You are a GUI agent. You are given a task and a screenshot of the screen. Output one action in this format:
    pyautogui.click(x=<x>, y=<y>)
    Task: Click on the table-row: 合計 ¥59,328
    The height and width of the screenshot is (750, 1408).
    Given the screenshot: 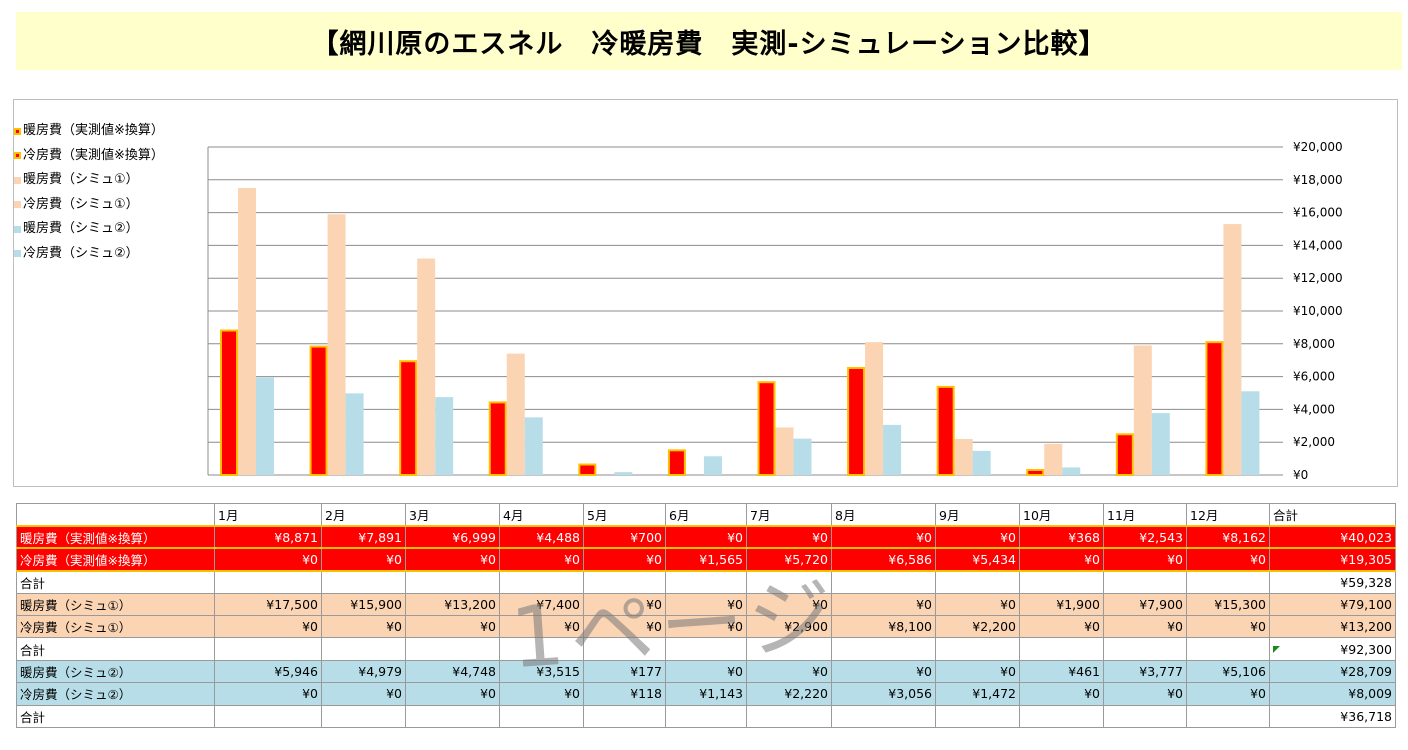 What is the action you would take?
    pyautogui.click(x=706, y=582)
    